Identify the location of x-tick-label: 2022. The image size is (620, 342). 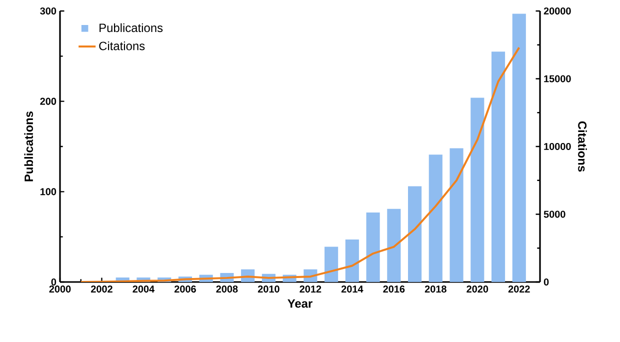
(519, 289).